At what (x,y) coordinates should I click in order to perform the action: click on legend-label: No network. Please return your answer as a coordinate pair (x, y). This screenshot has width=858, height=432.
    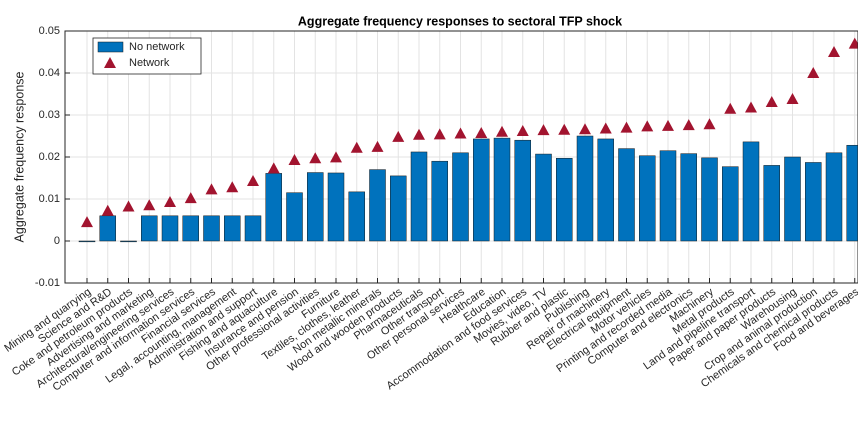
    Looking at the image, I should click on (157, 47).